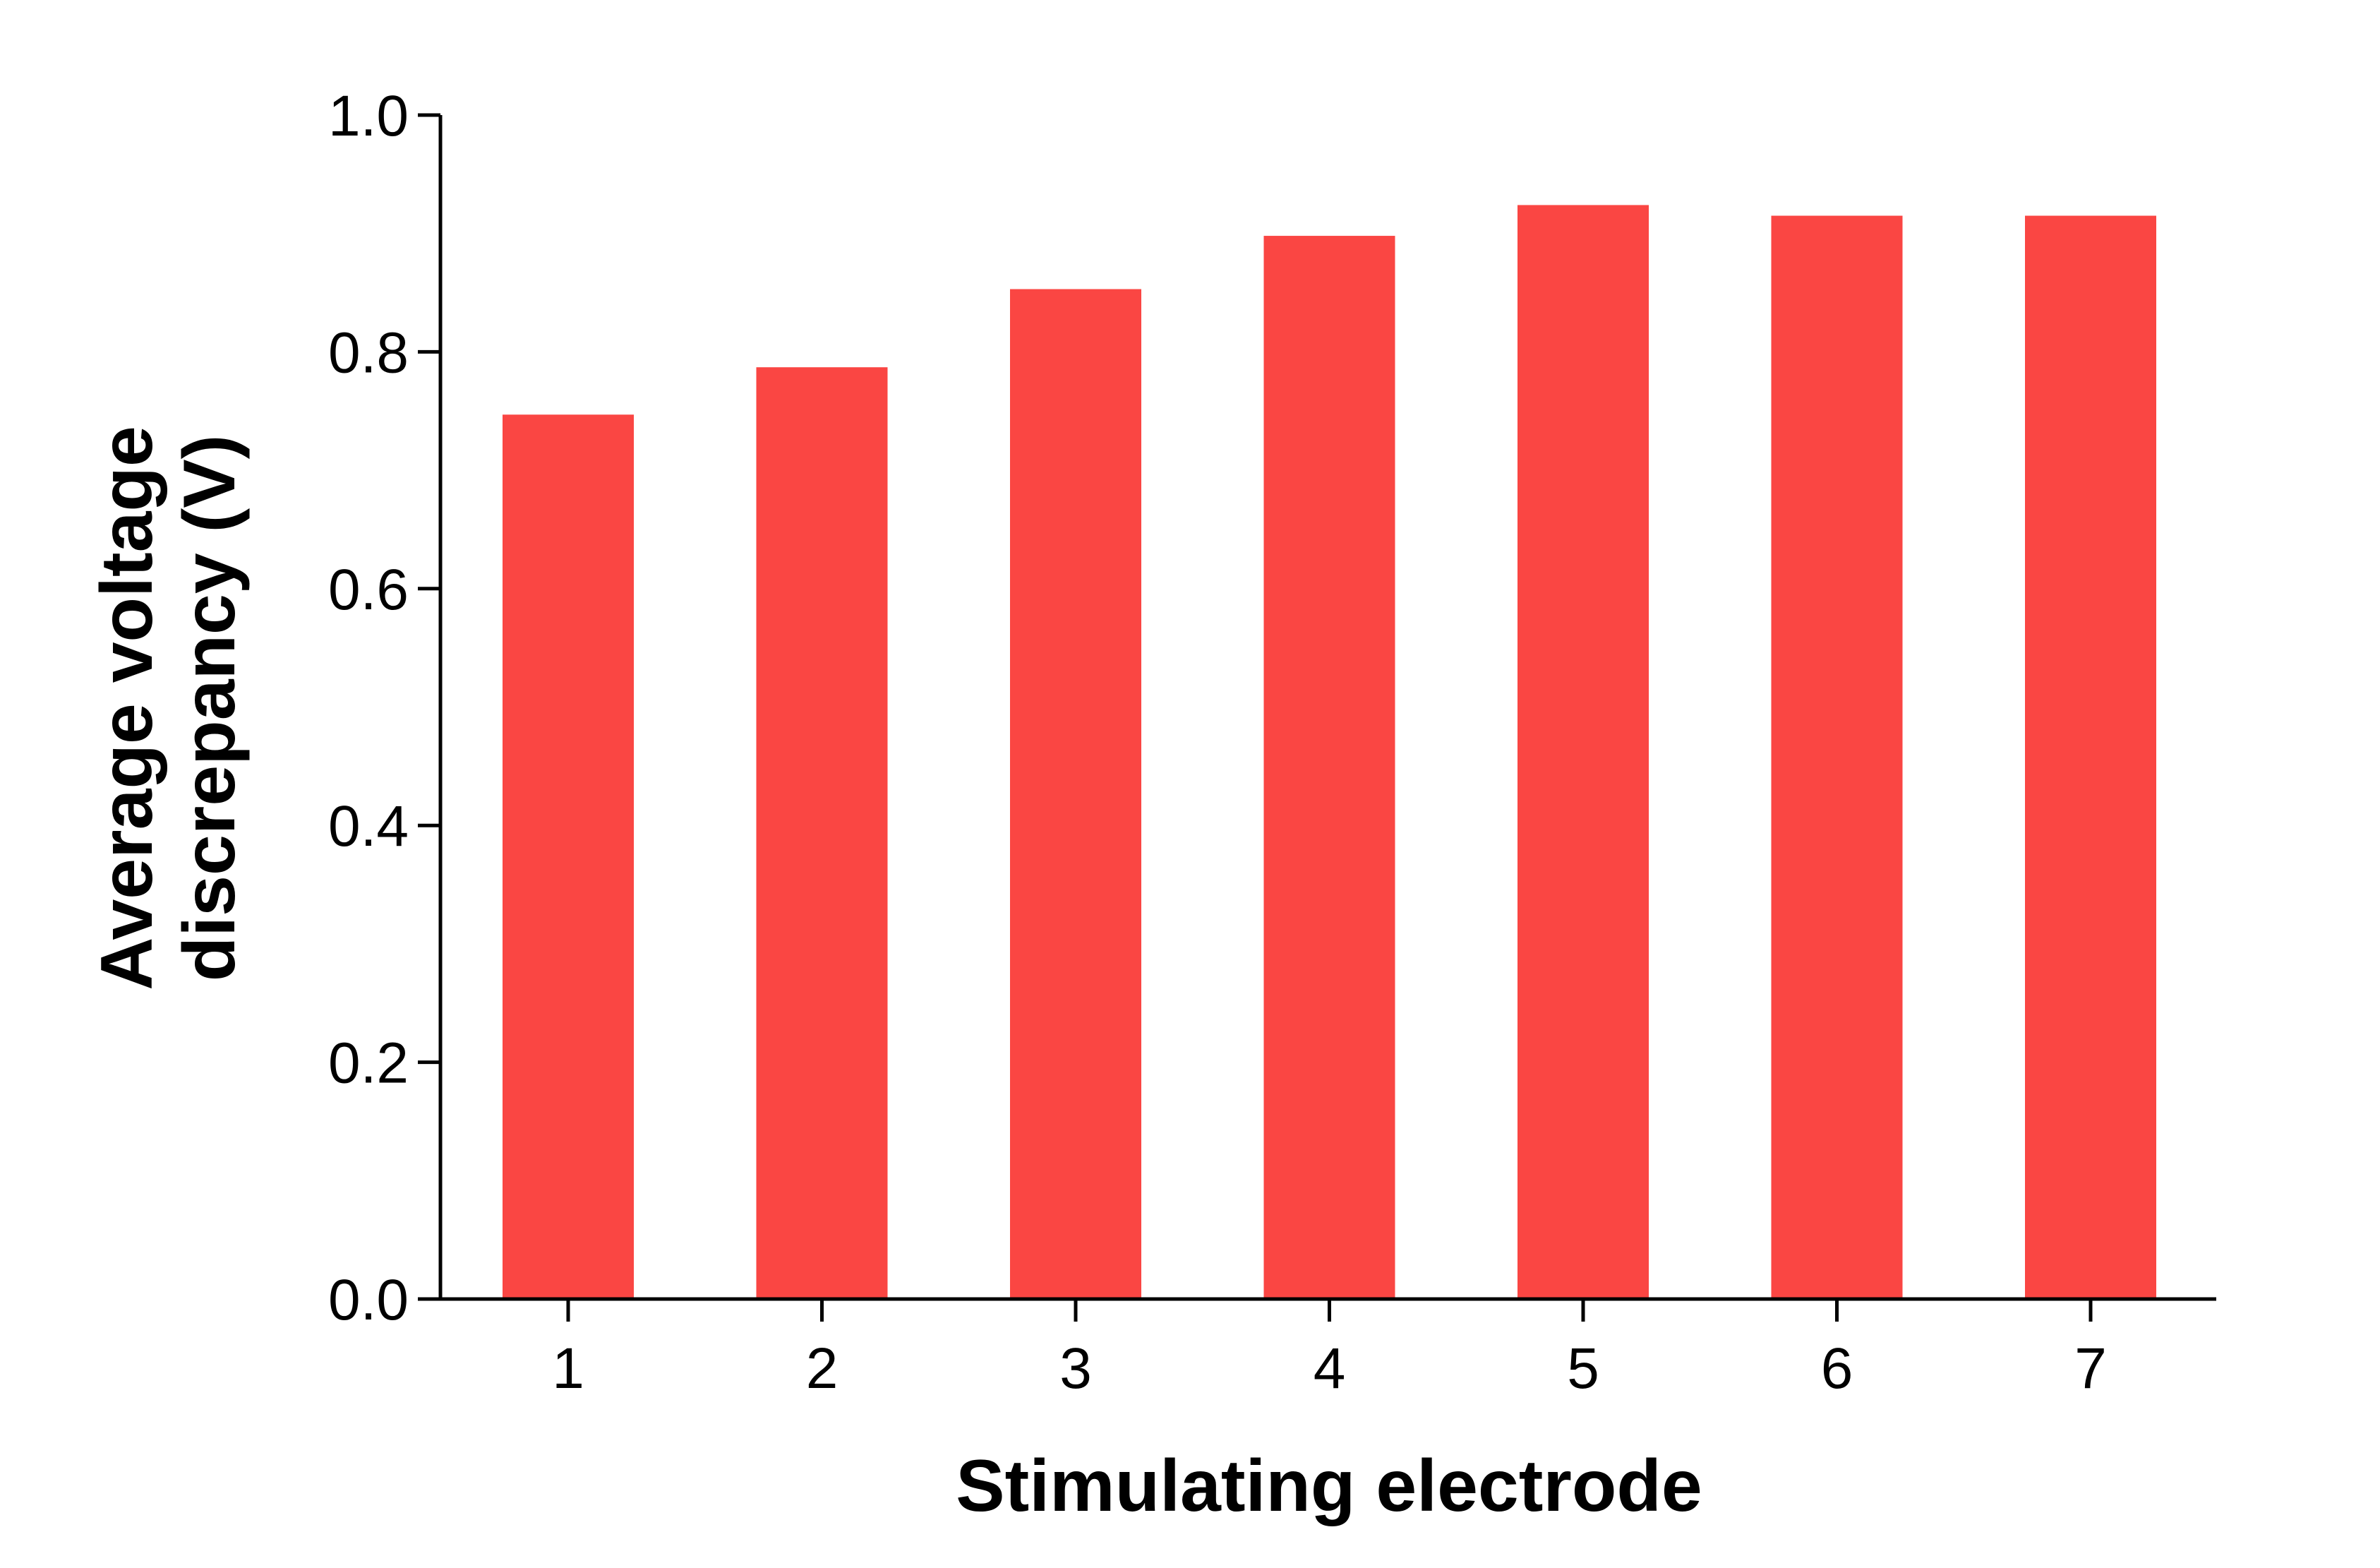  Describe the element at coordinates (368, 590) in the screenshot. I see `y-tick-label: 0.6` at that location.